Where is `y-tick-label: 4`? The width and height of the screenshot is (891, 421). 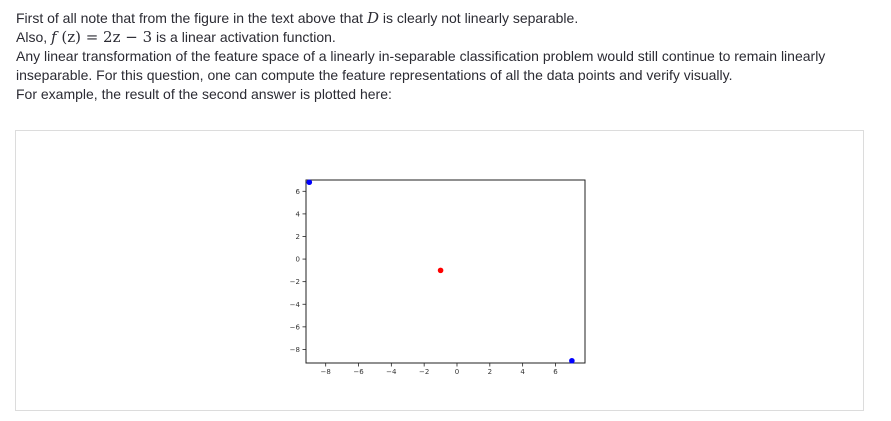 y-tick-label: 4 is located at coordinates (298, 214).